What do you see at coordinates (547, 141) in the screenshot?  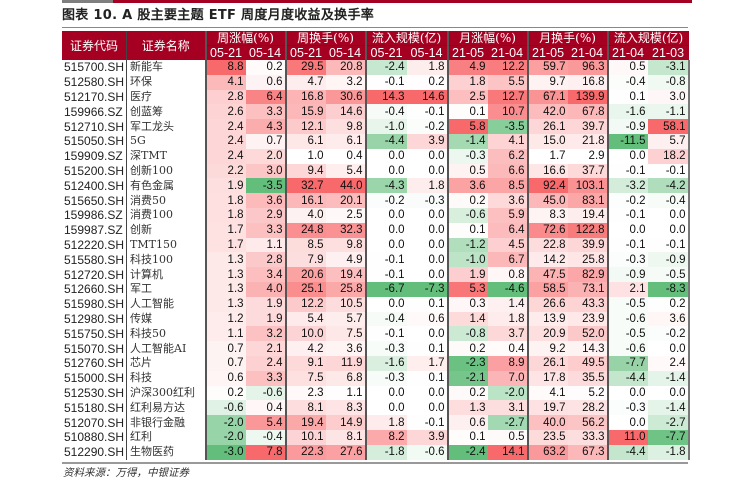 I see `value-cell: 15.0` at bounding box center [547, 141].